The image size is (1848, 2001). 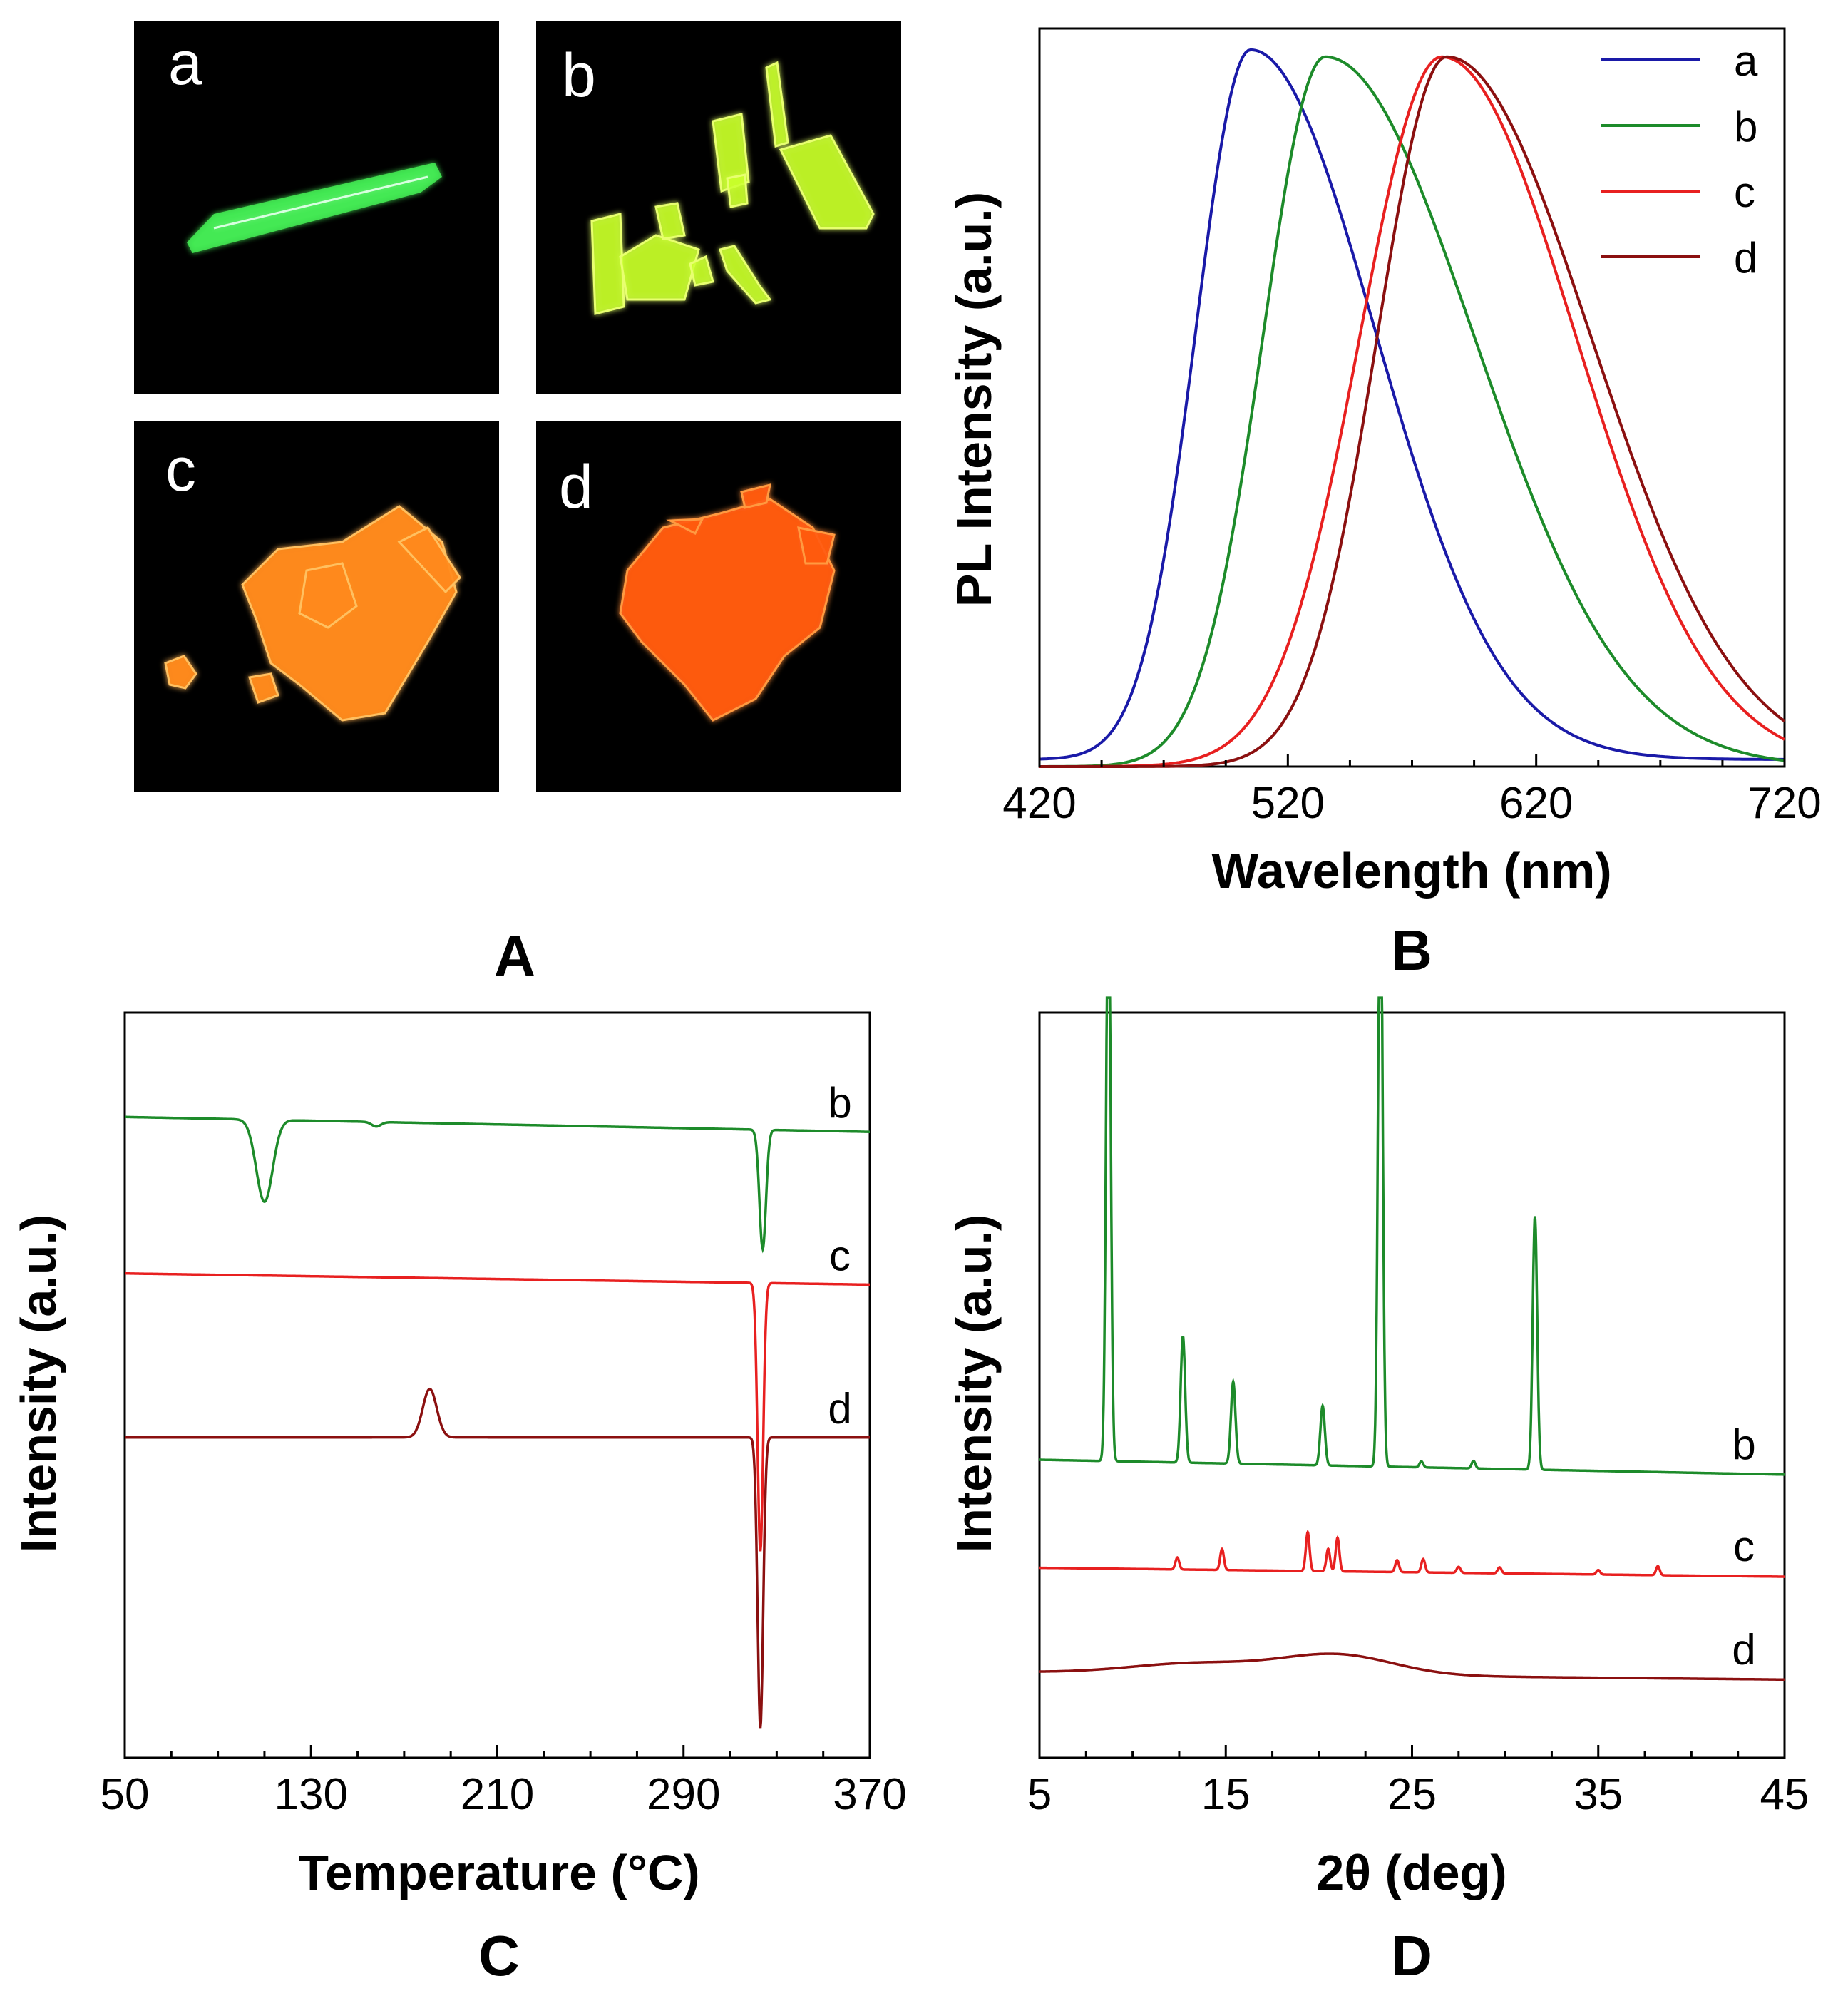 I want to click on x-tick-label: 290, so click(x=683, y=1794).